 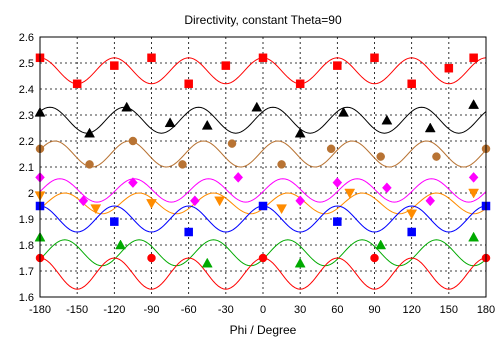 I want to click on x-tick-label: 90, so click(x=374, y=310).